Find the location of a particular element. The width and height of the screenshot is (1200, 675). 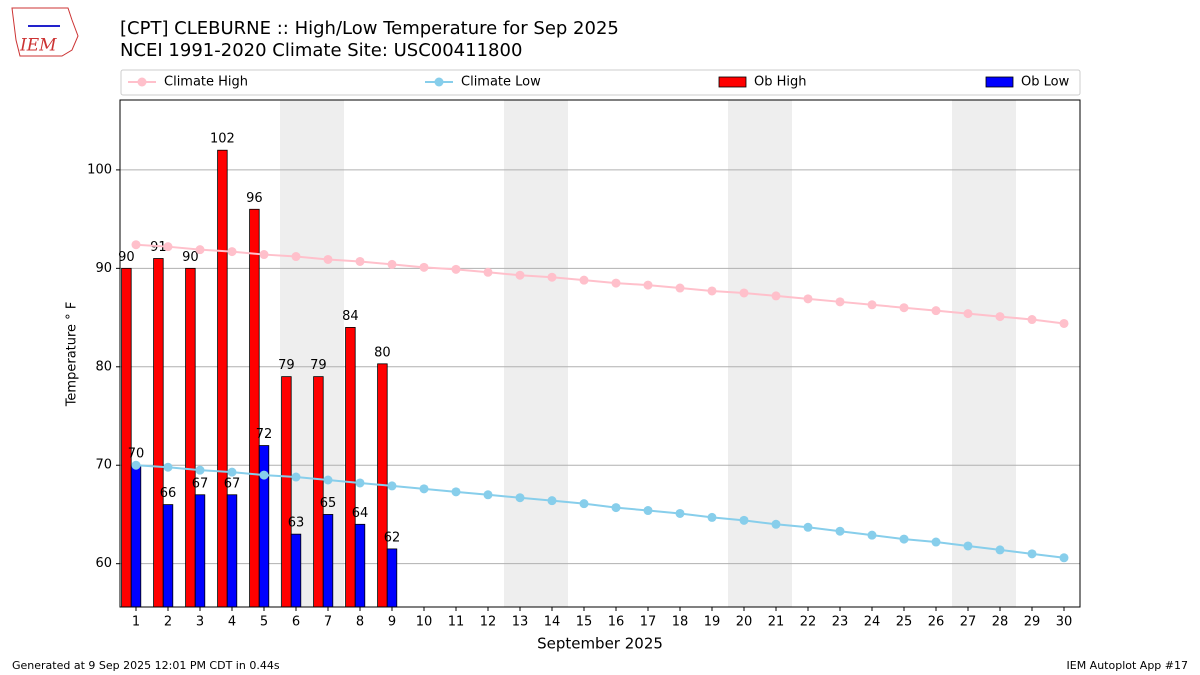

legend-label: Ob High is located at coordinates (780, 82).